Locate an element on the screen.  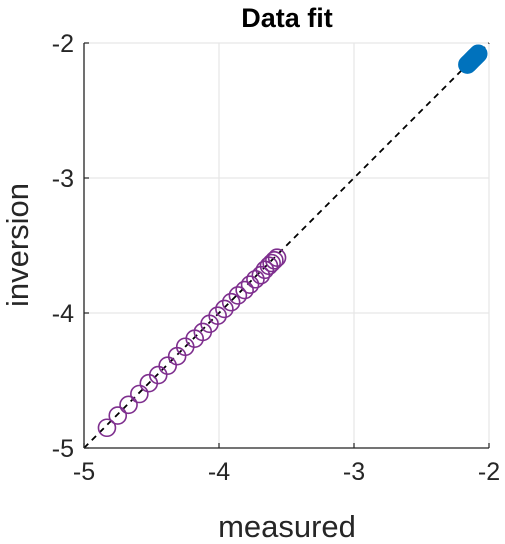
x-axis-label: measured is located at coordinates (287, 526).